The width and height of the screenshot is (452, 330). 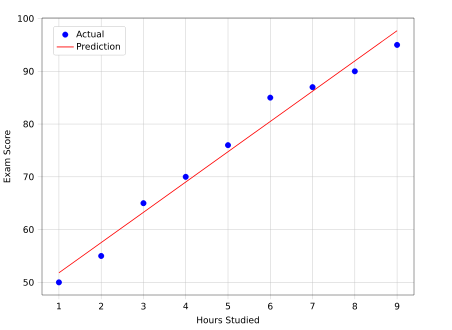 What do you see at coordinates (312, 306) in the screenshot?
I see `x-tick-label: 7` at bounding box center [312, 306].